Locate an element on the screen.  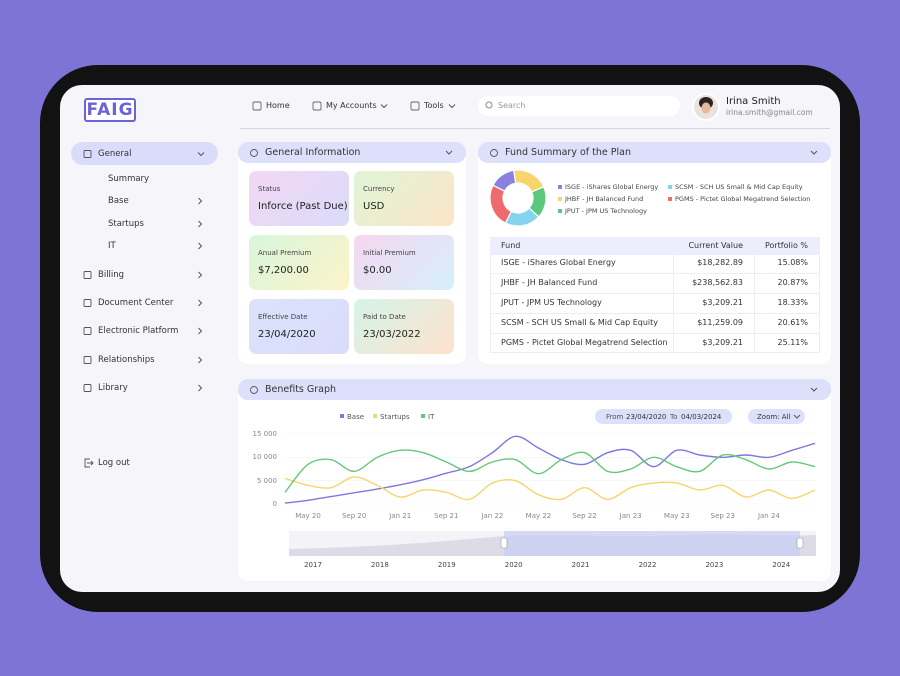
zoom is located at coordinates (776, 416).